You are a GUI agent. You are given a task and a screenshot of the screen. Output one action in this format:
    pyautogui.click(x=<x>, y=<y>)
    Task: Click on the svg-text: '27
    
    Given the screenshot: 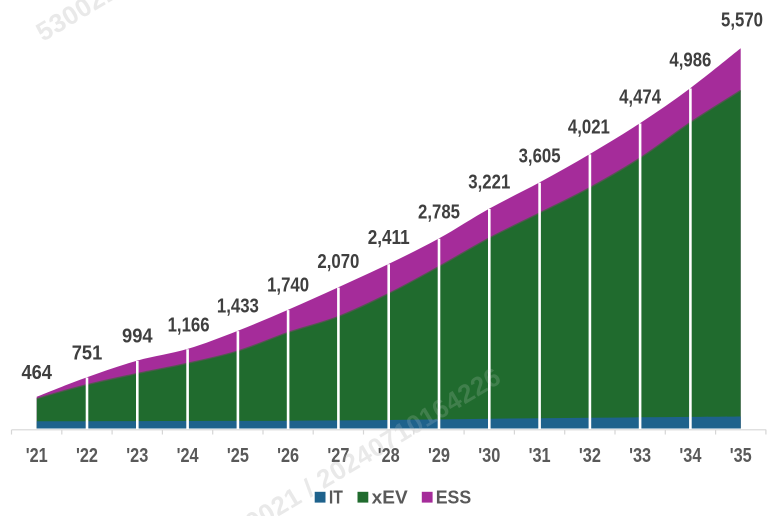 What is the action you would take?
    pyautogui.click(x=338, y=456)
    